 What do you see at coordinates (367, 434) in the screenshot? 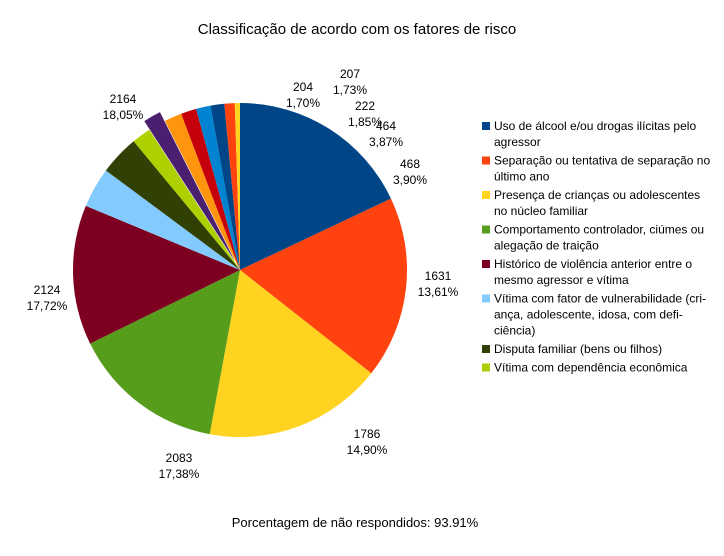
I see `slice-value-label: 1786` at bounding box center [367, 434].